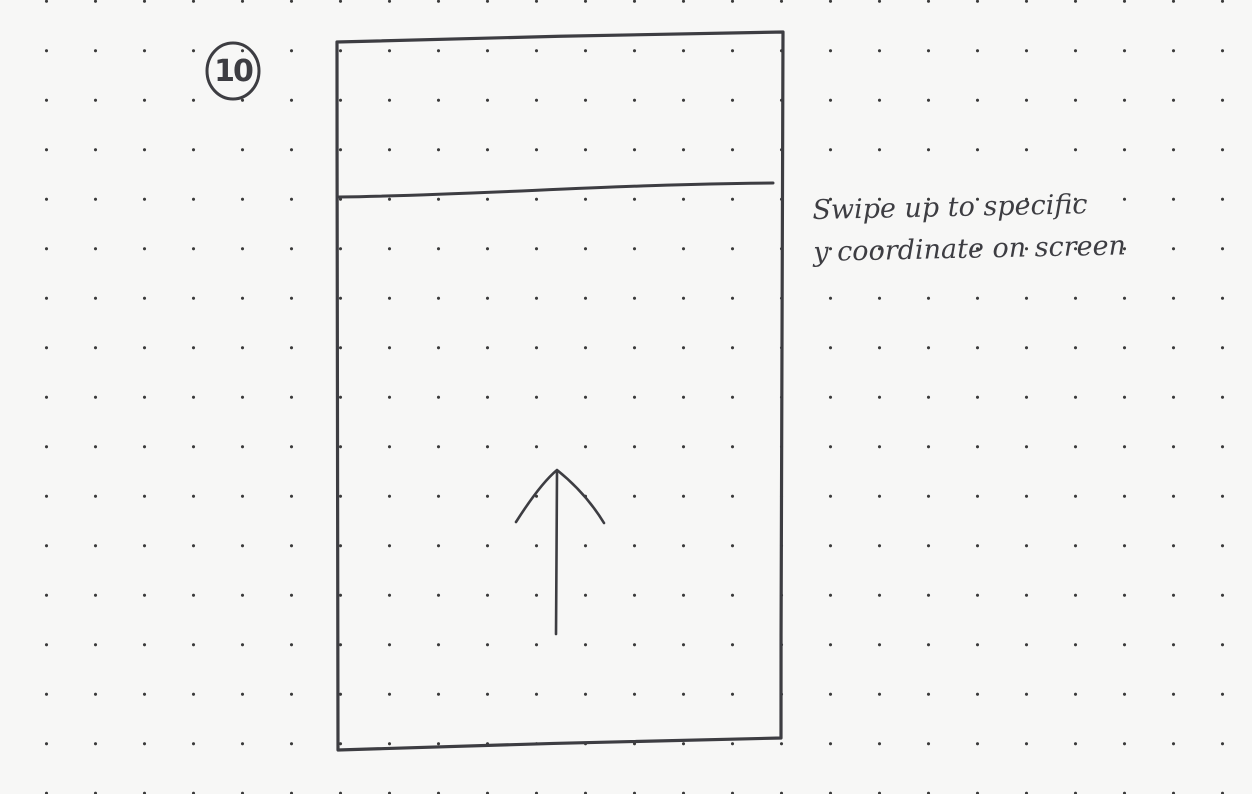 This screenshot has width=1252, height=794. I want to click on arrow-head, so click(560, 496).